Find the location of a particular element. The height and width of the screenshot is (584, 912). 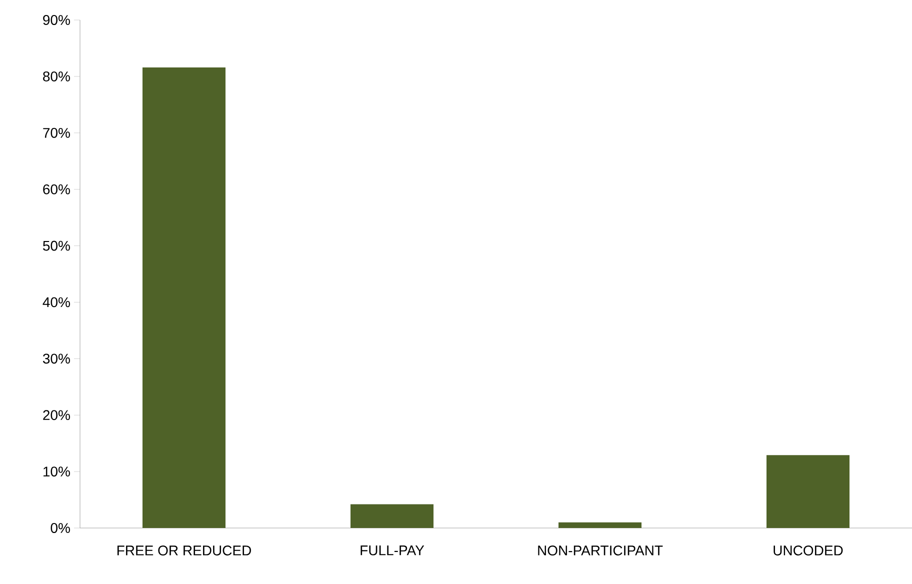

y-tick-label: 0% is located at coordinates (60, 528).